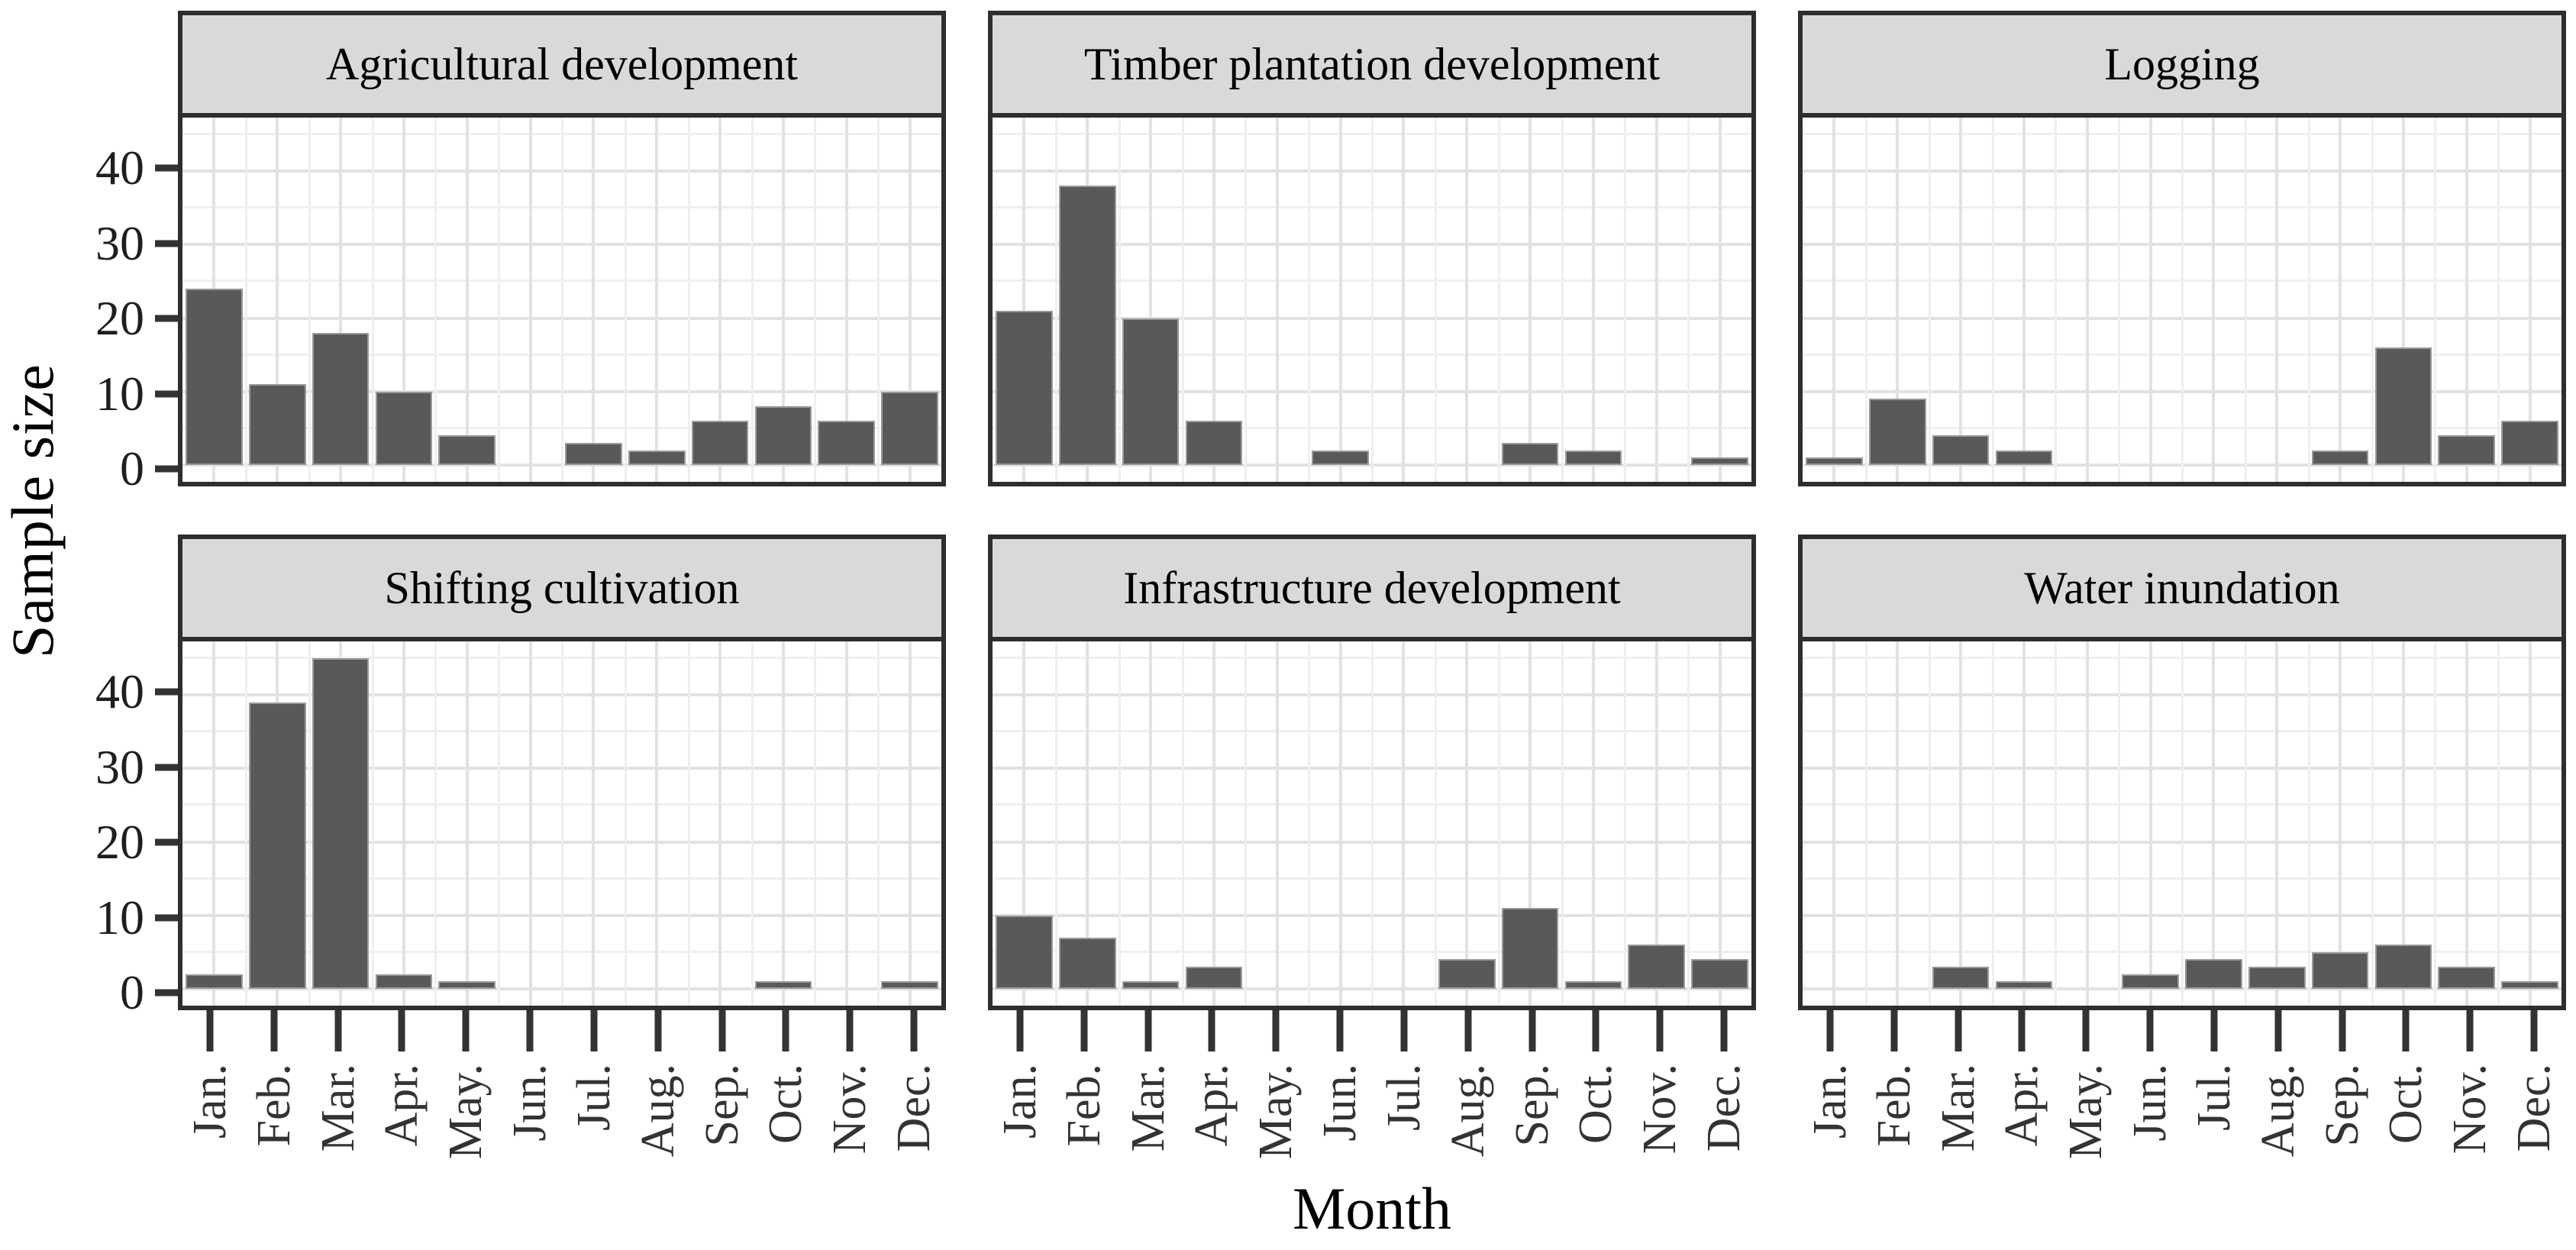 The image size is (2576, 1250). What do you see at coordinates (562, 773) in the screenshot?
I see `facet-shifting-cultivation: Shifting cultivation` at bounding box center [562, 773].